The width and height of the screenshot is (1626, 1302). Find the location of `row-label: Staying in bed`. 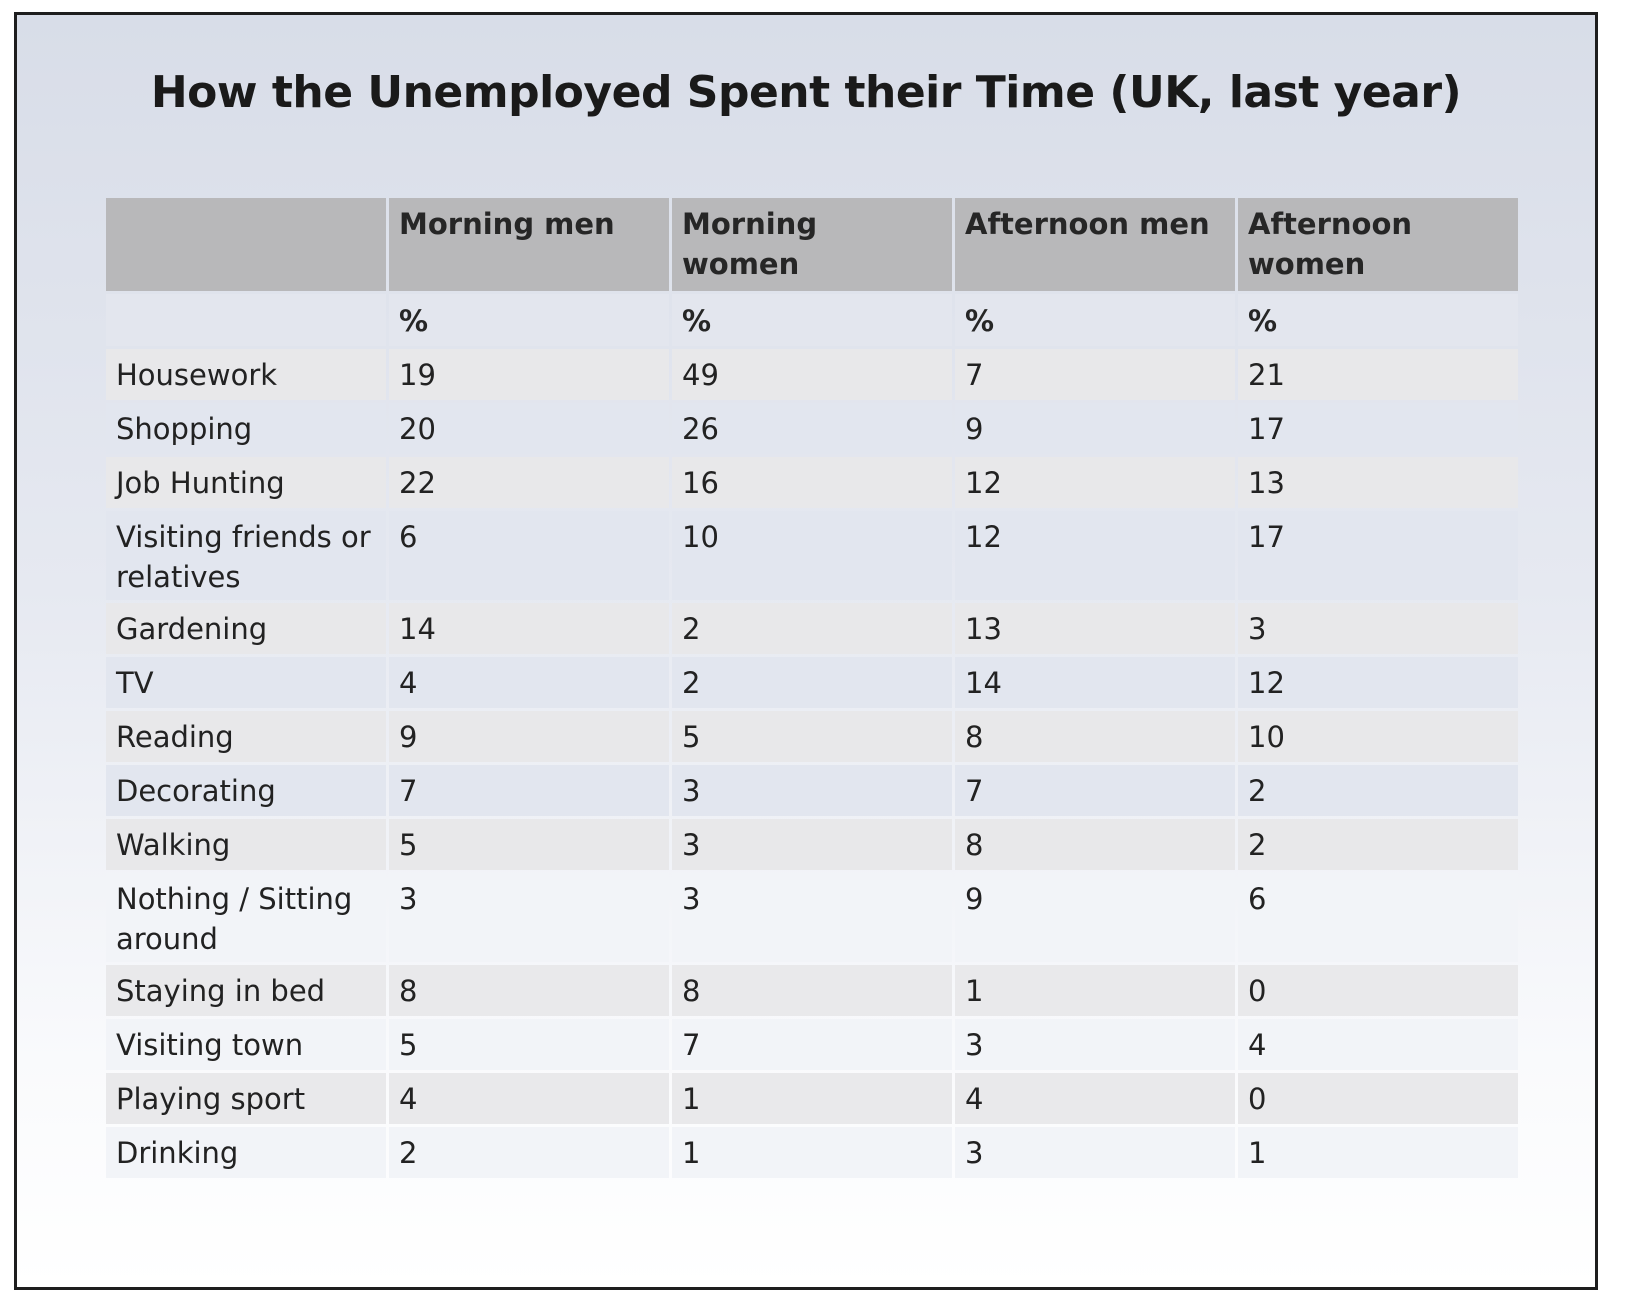

row-label: Staying in bed is located at coordinates (246, 990).